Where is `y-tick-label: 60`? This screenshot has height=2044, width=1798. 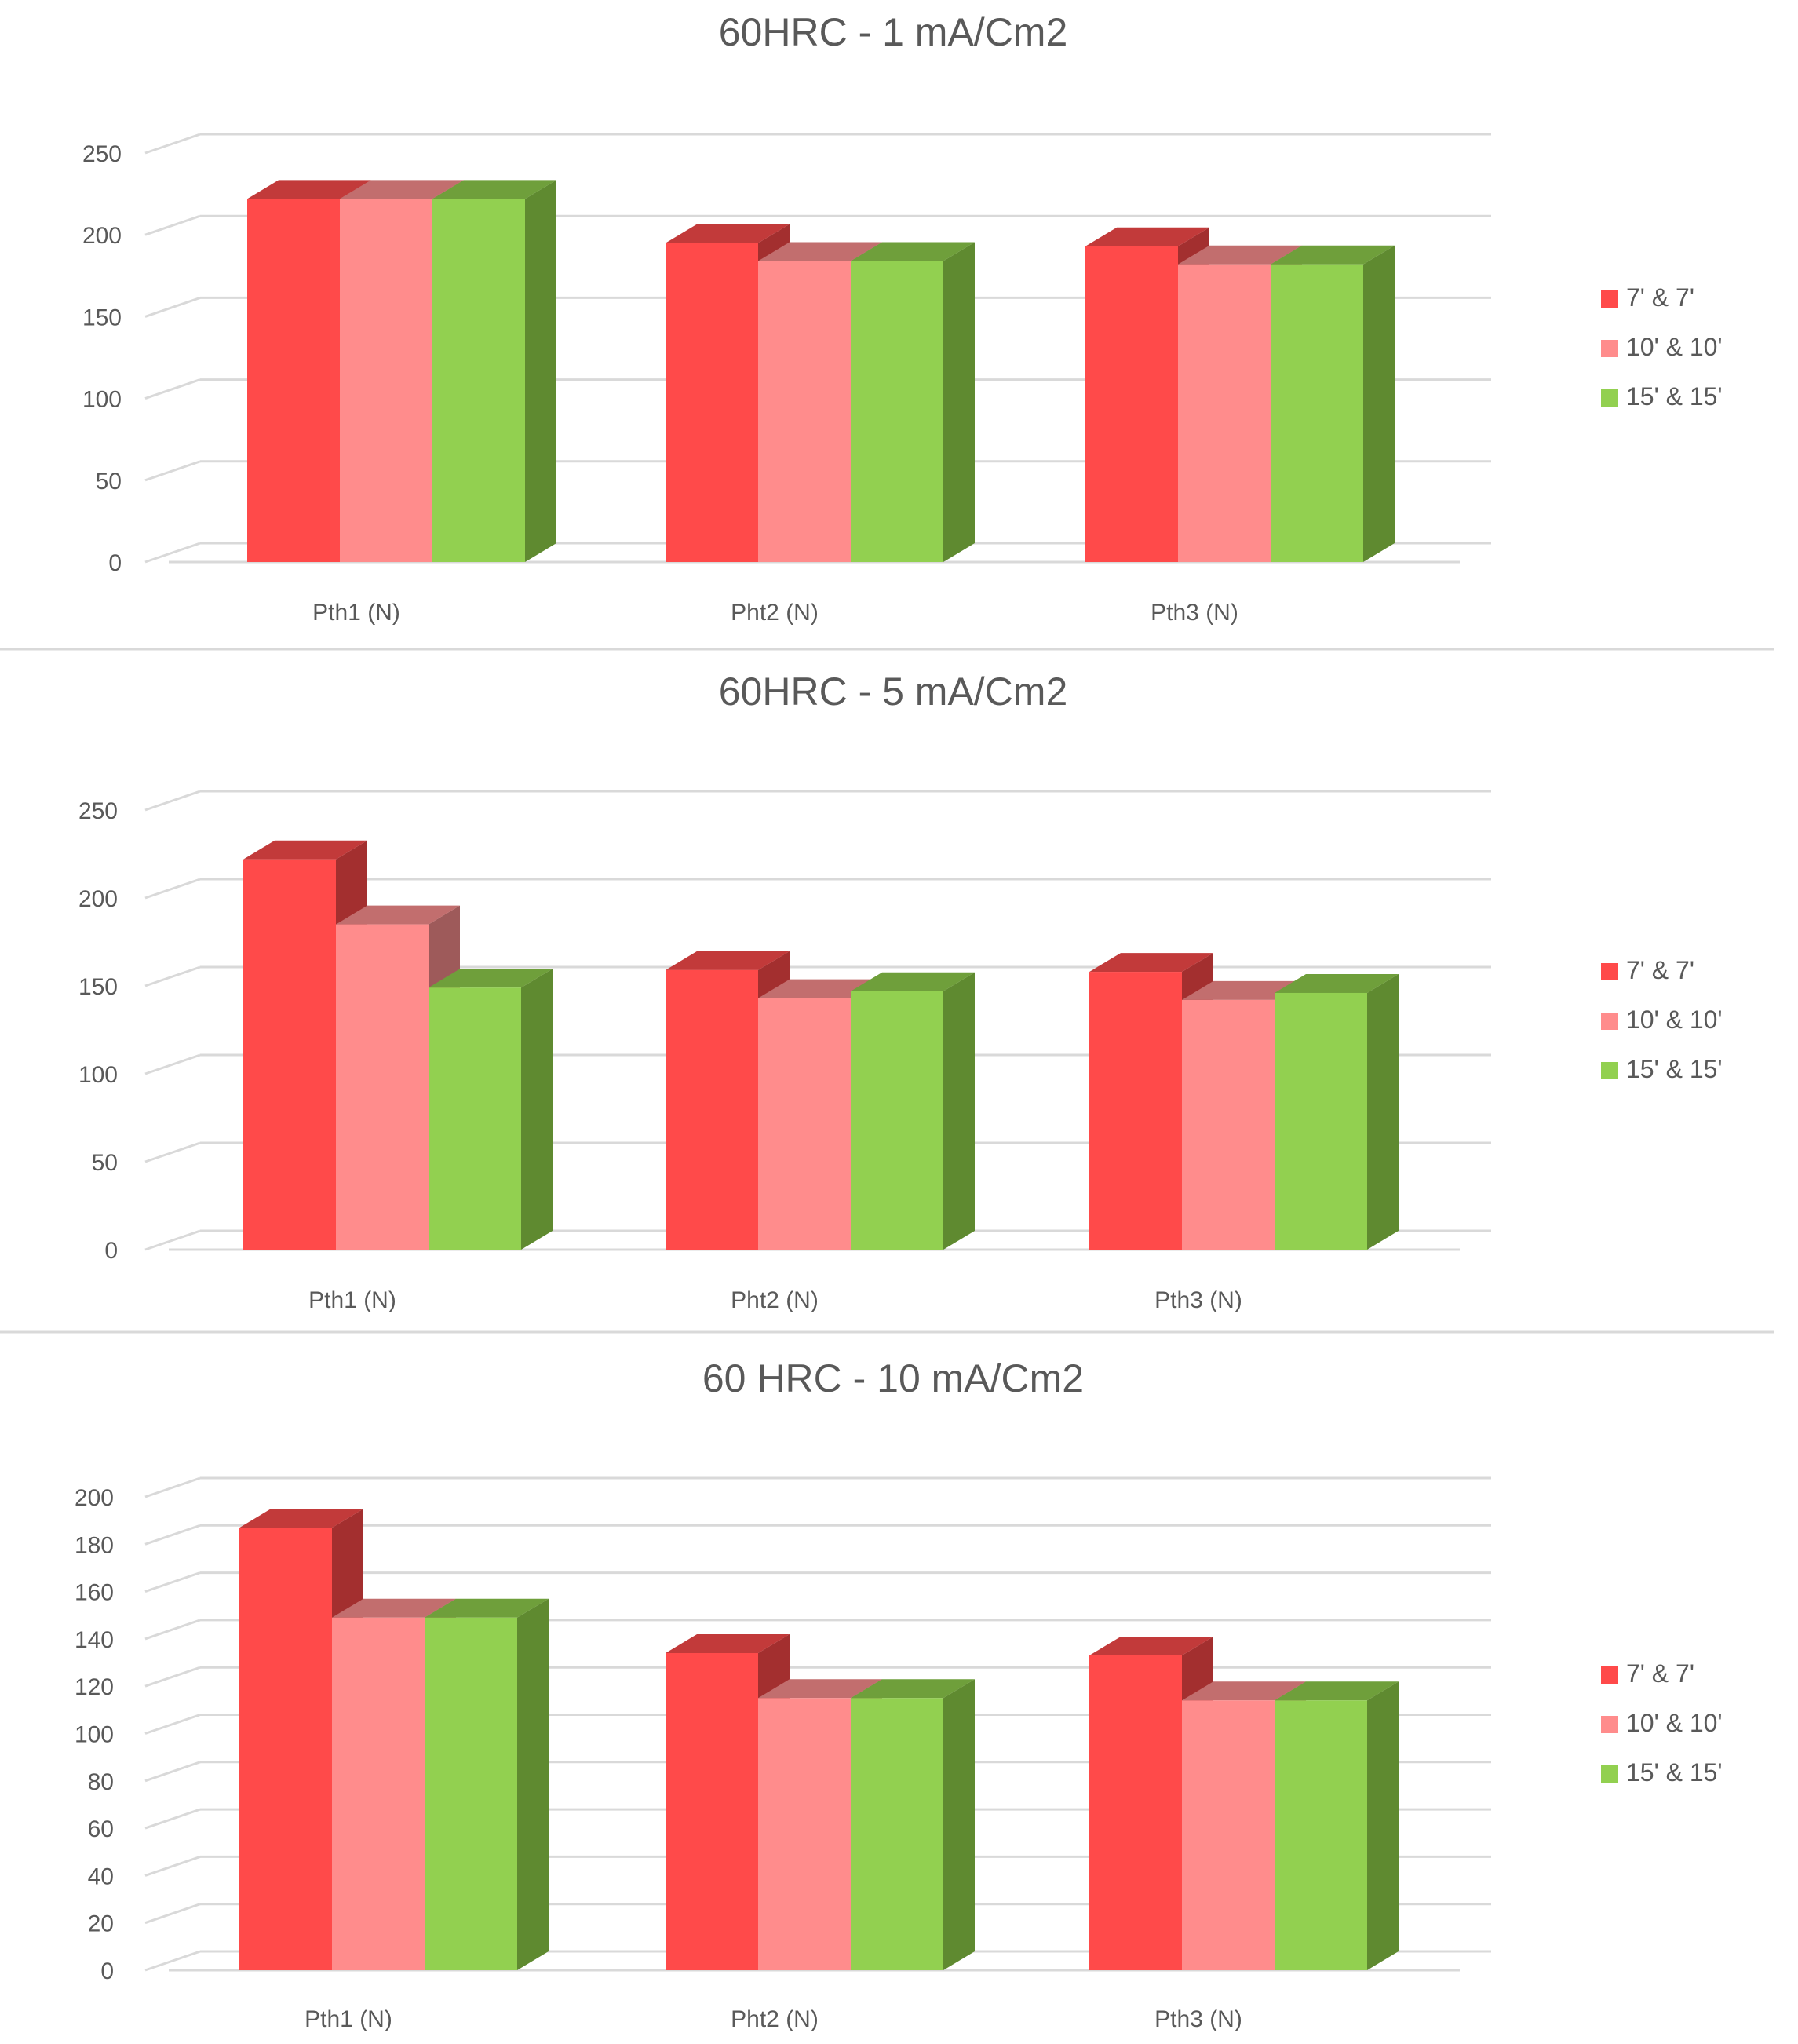
y-tick-label: 60 is located at coordinates (101, 1829).